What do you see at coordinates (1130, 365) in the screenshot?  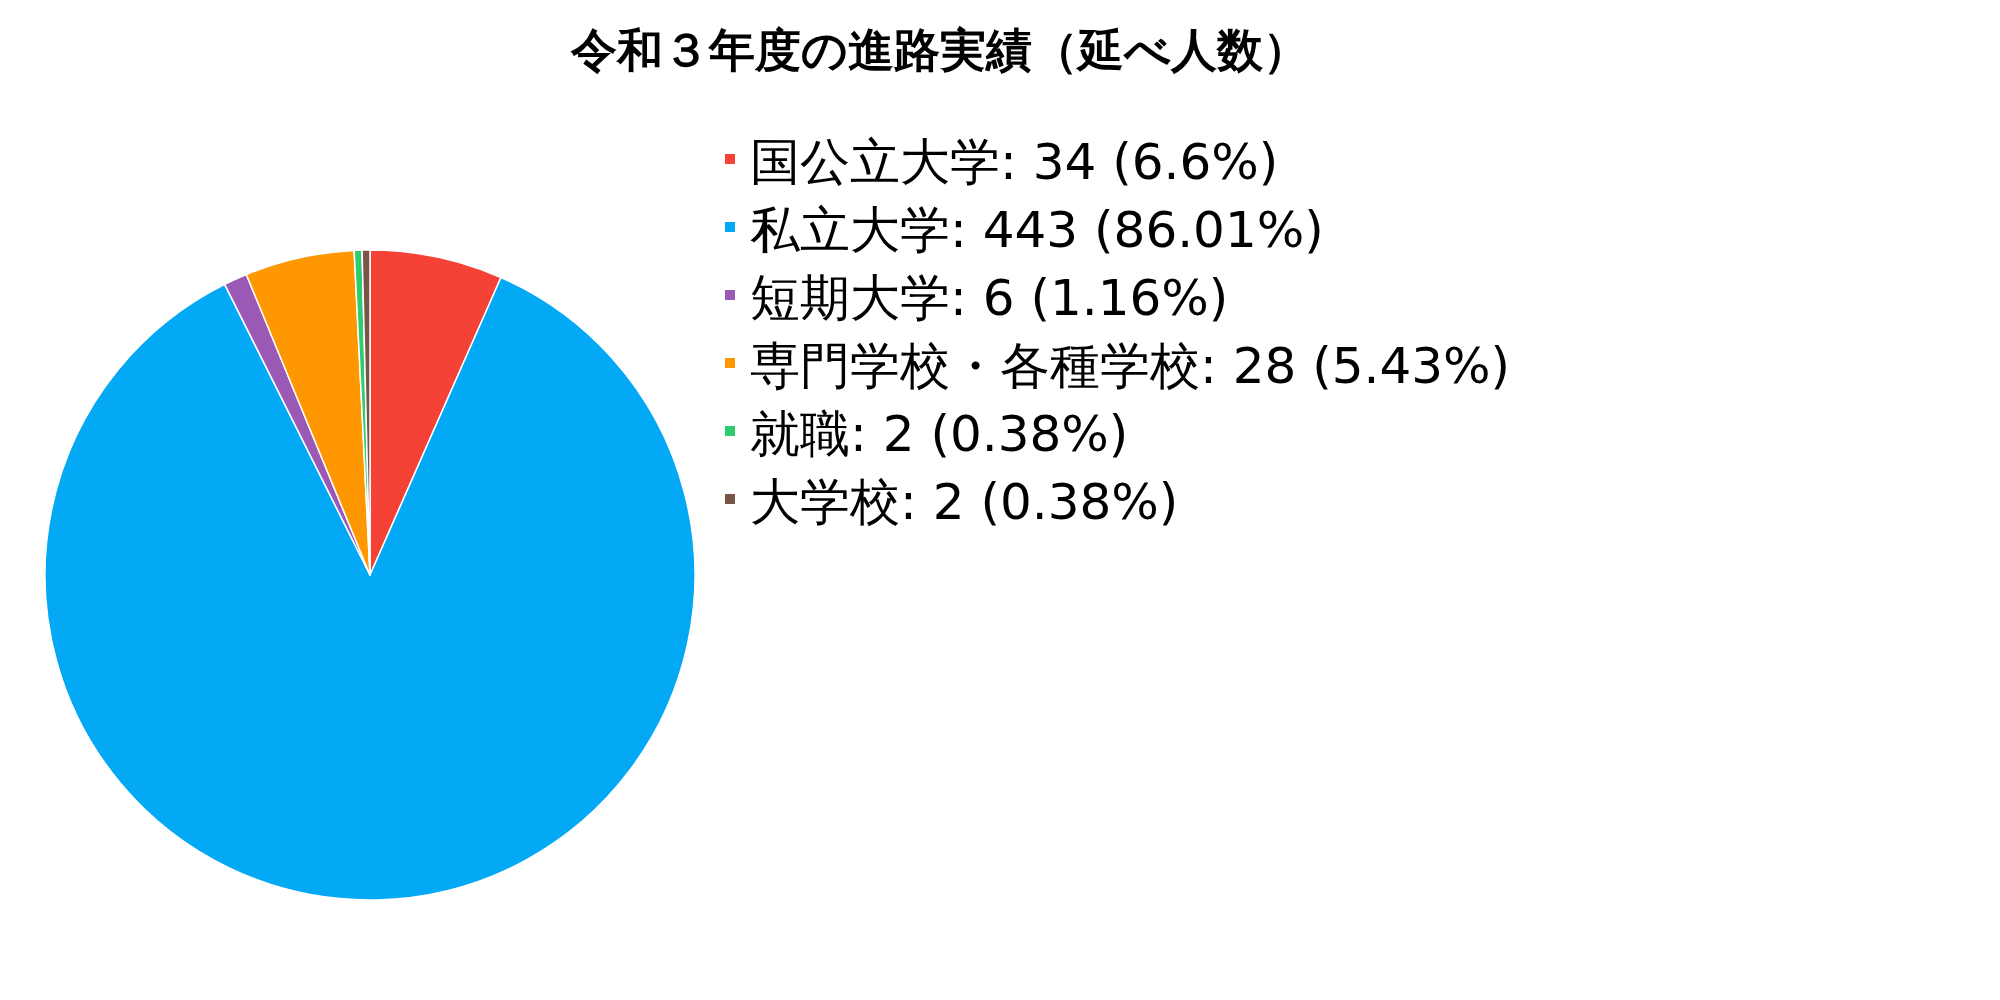 I see `legend-label: 専門学校・各種学校: 28 (5.43%)` at bounding box center [1130, 365].